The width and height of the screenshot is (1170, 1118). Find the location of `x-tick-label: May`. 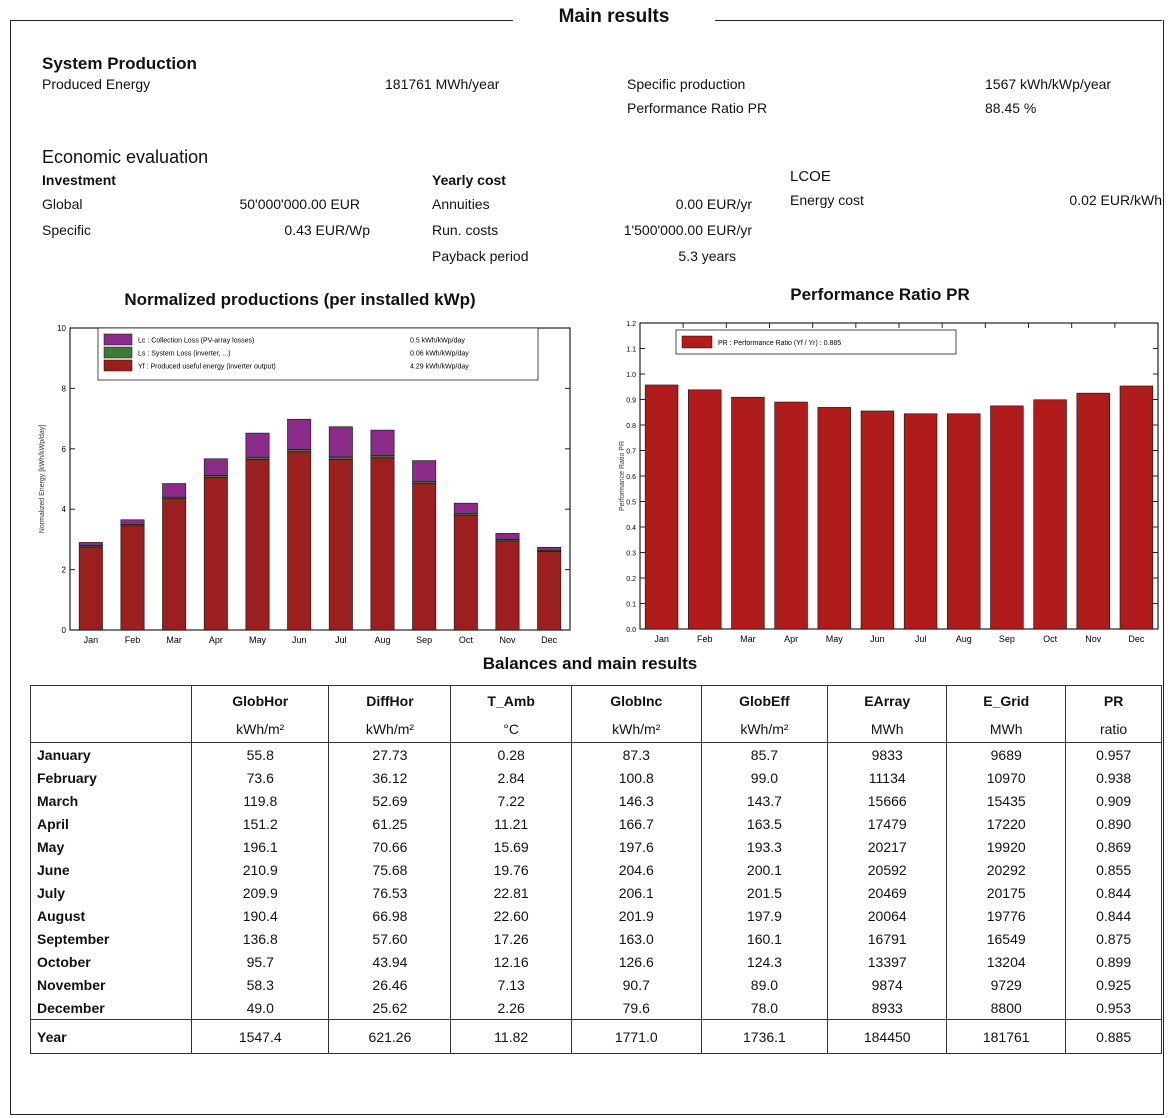

x-tick-label: May is located at coordinates (835, 639).